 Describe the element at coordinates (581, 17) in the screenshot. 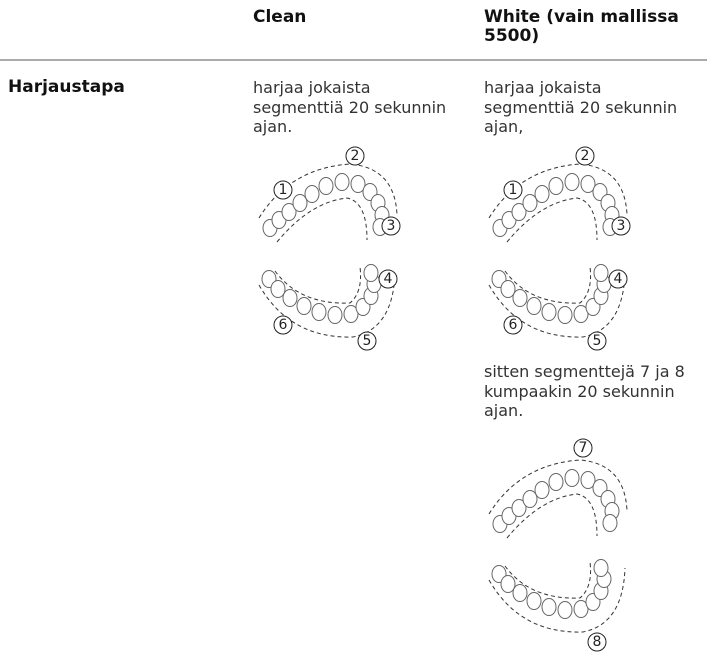

I see `header-line: White (vain mallissa` at that location.